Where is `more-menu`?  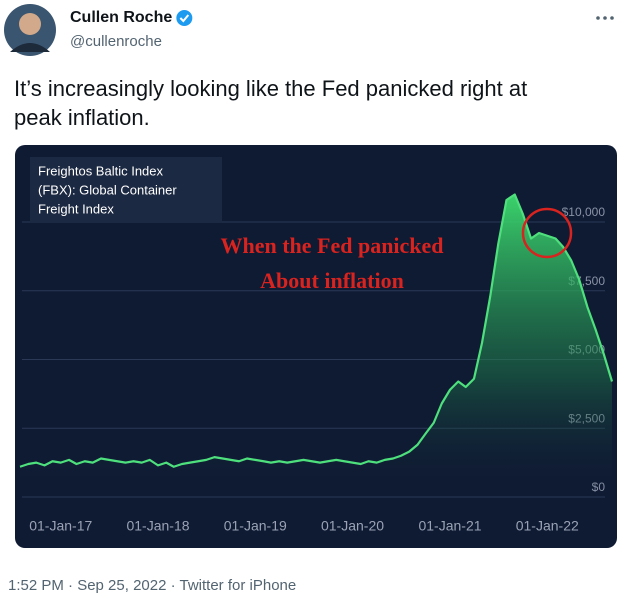
more-menu is located at coordinates (605, 18).